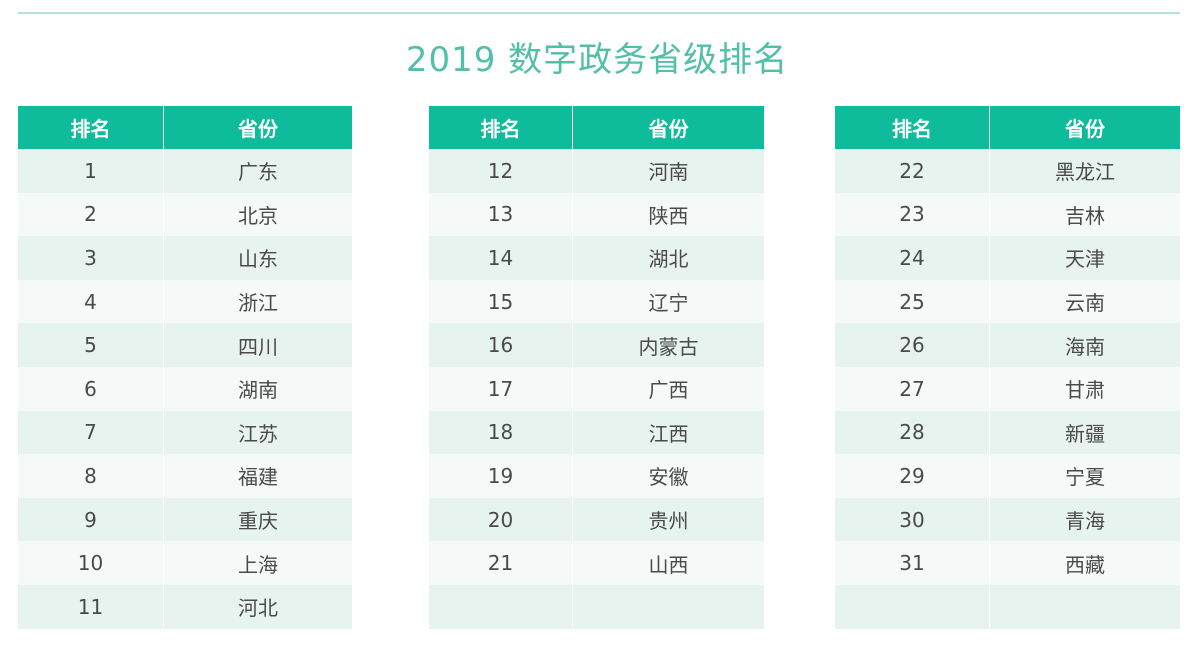 This screenshot has width=1194, height=660. I want to click on province-cell: 福建, so click(257, 476).